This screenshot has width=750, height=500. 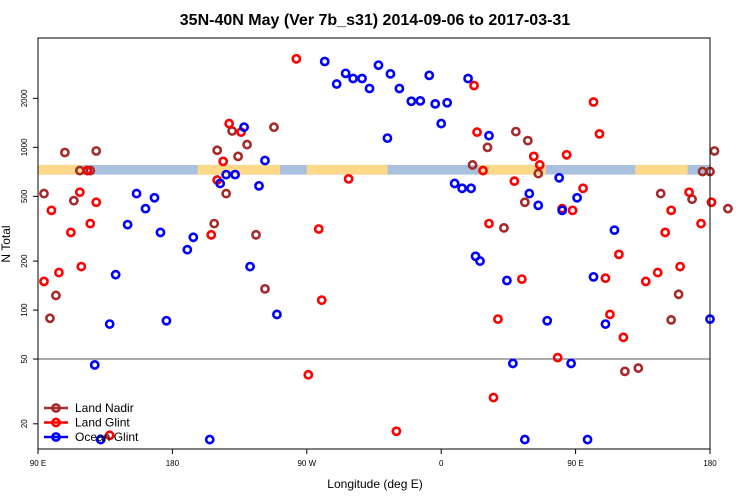 What do you see at coordinates (374, 484) in the screenshot?
I see `x-axis-label: Longitude (deg E)` at bounding box center [374, 484].